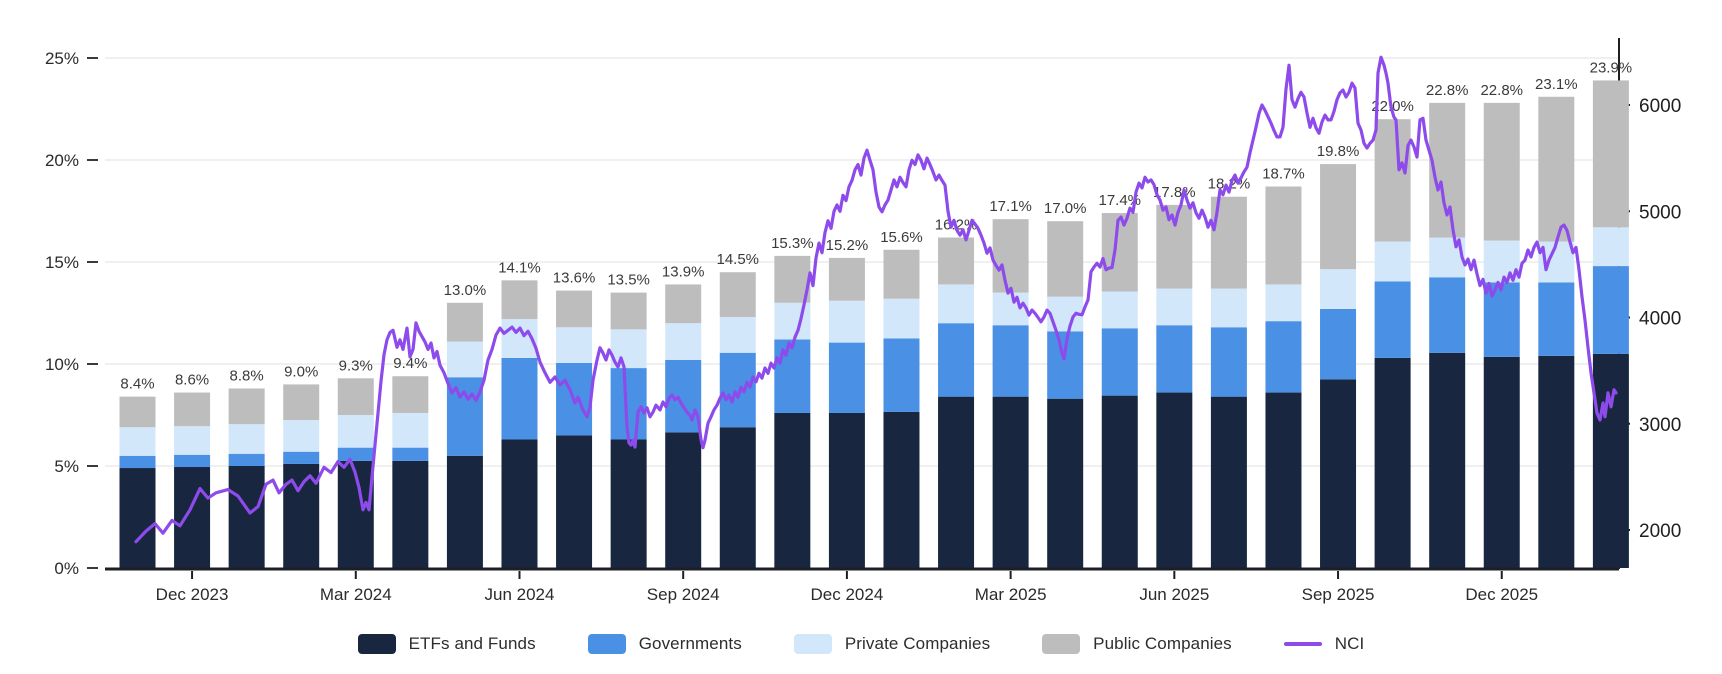 The height and width of the screenshot is (674, 1722). Describe the element at coordinates (1392, 106) in the screenshot. I see `svg-text: 22.0%` at that location.